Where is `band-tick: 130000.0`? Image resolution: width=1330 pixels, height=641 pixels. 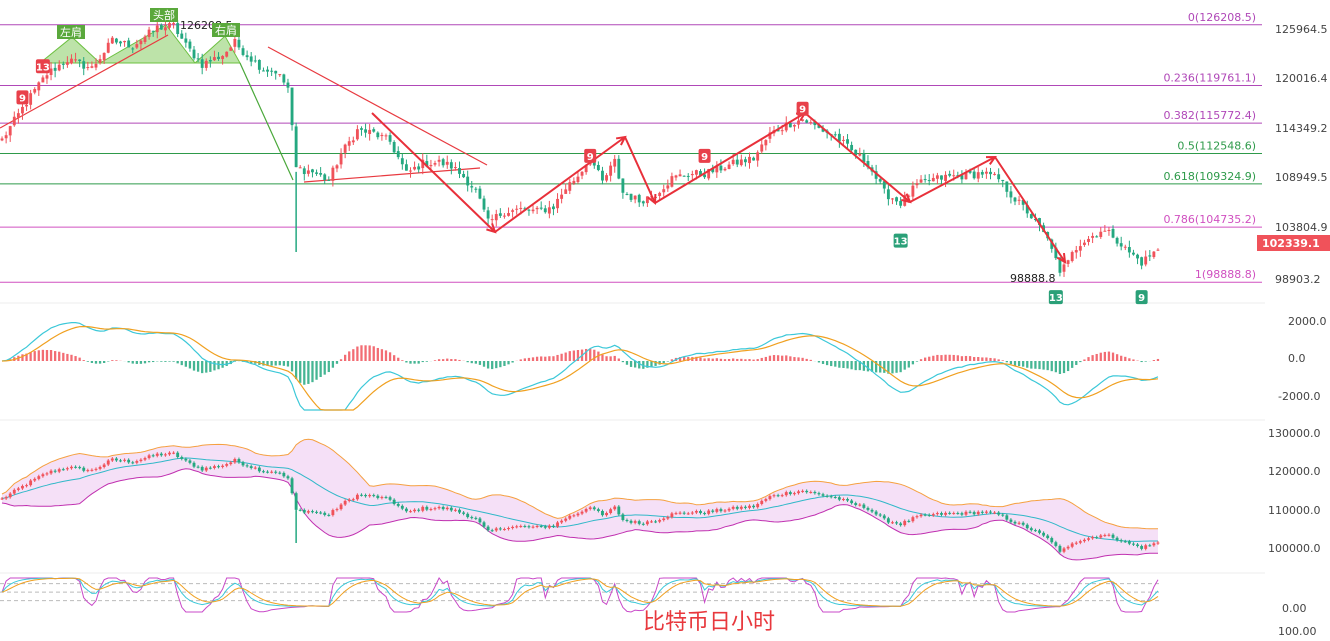
band-tick: 130000.0 is located at coordinates (1294, 433).